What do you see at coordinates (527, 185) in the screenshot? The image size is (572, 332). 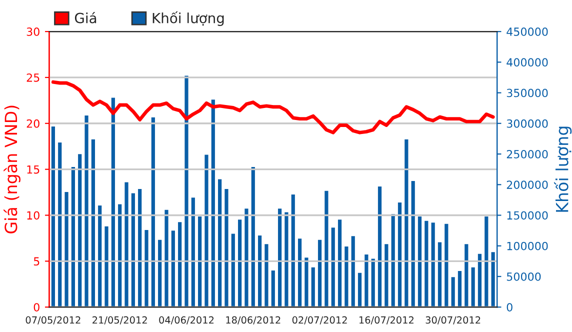 I see `y2-tick-label: 200000` at bounding box center [527, 185].